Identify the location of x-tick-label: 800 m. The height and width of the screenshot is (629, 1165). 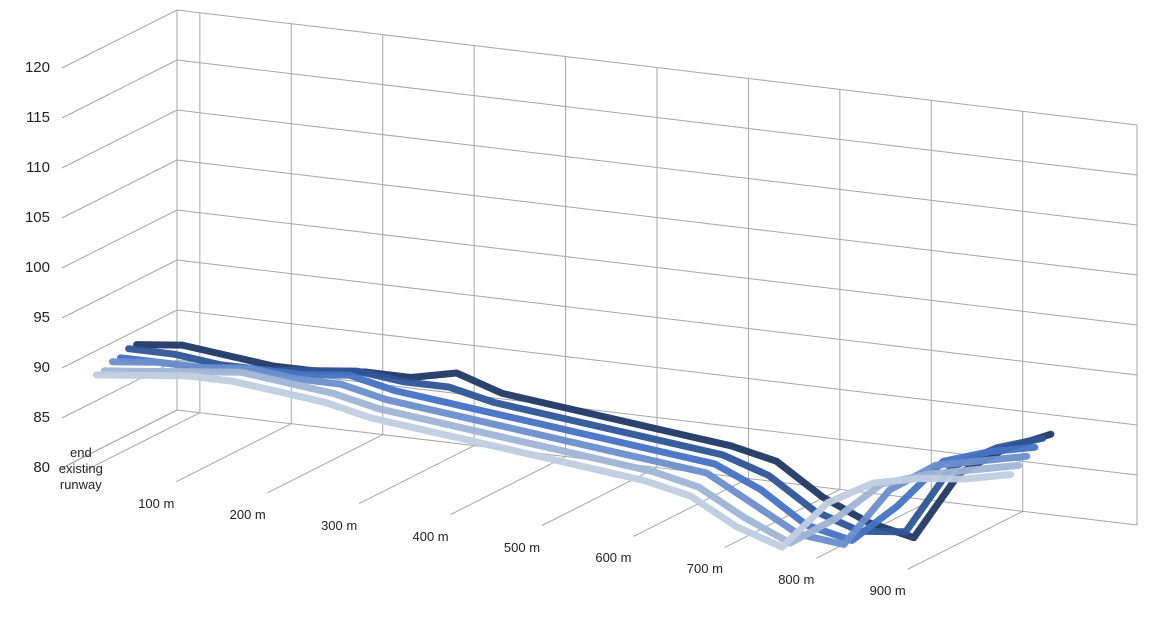
(796, 580).